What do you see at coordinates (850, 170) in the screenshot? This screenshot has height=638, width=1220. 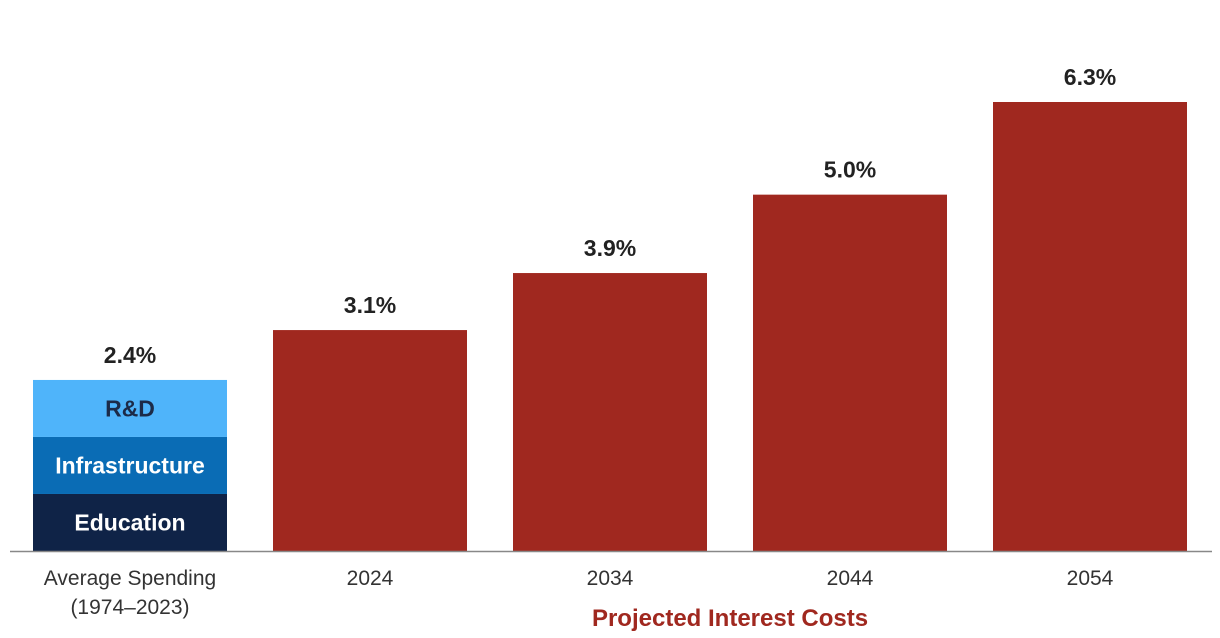 I see `value-label-2044: 5.0%` at bounding box center [850, 170].